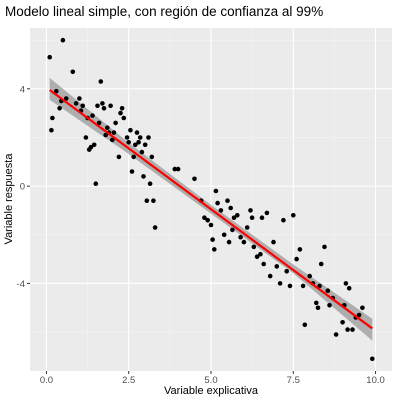  I want to click on x-tick-label: 5.0, so click(210, 380).